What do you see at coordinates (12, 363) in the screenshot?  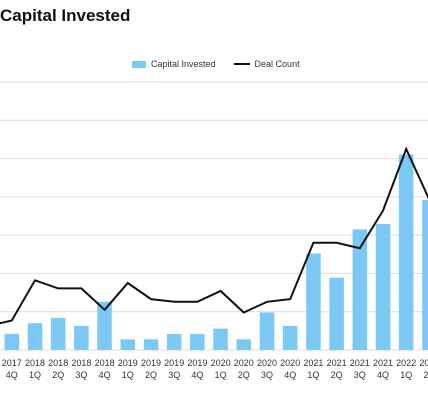 I see `x-tick-year: 2017` at bounding box center [12, 363].